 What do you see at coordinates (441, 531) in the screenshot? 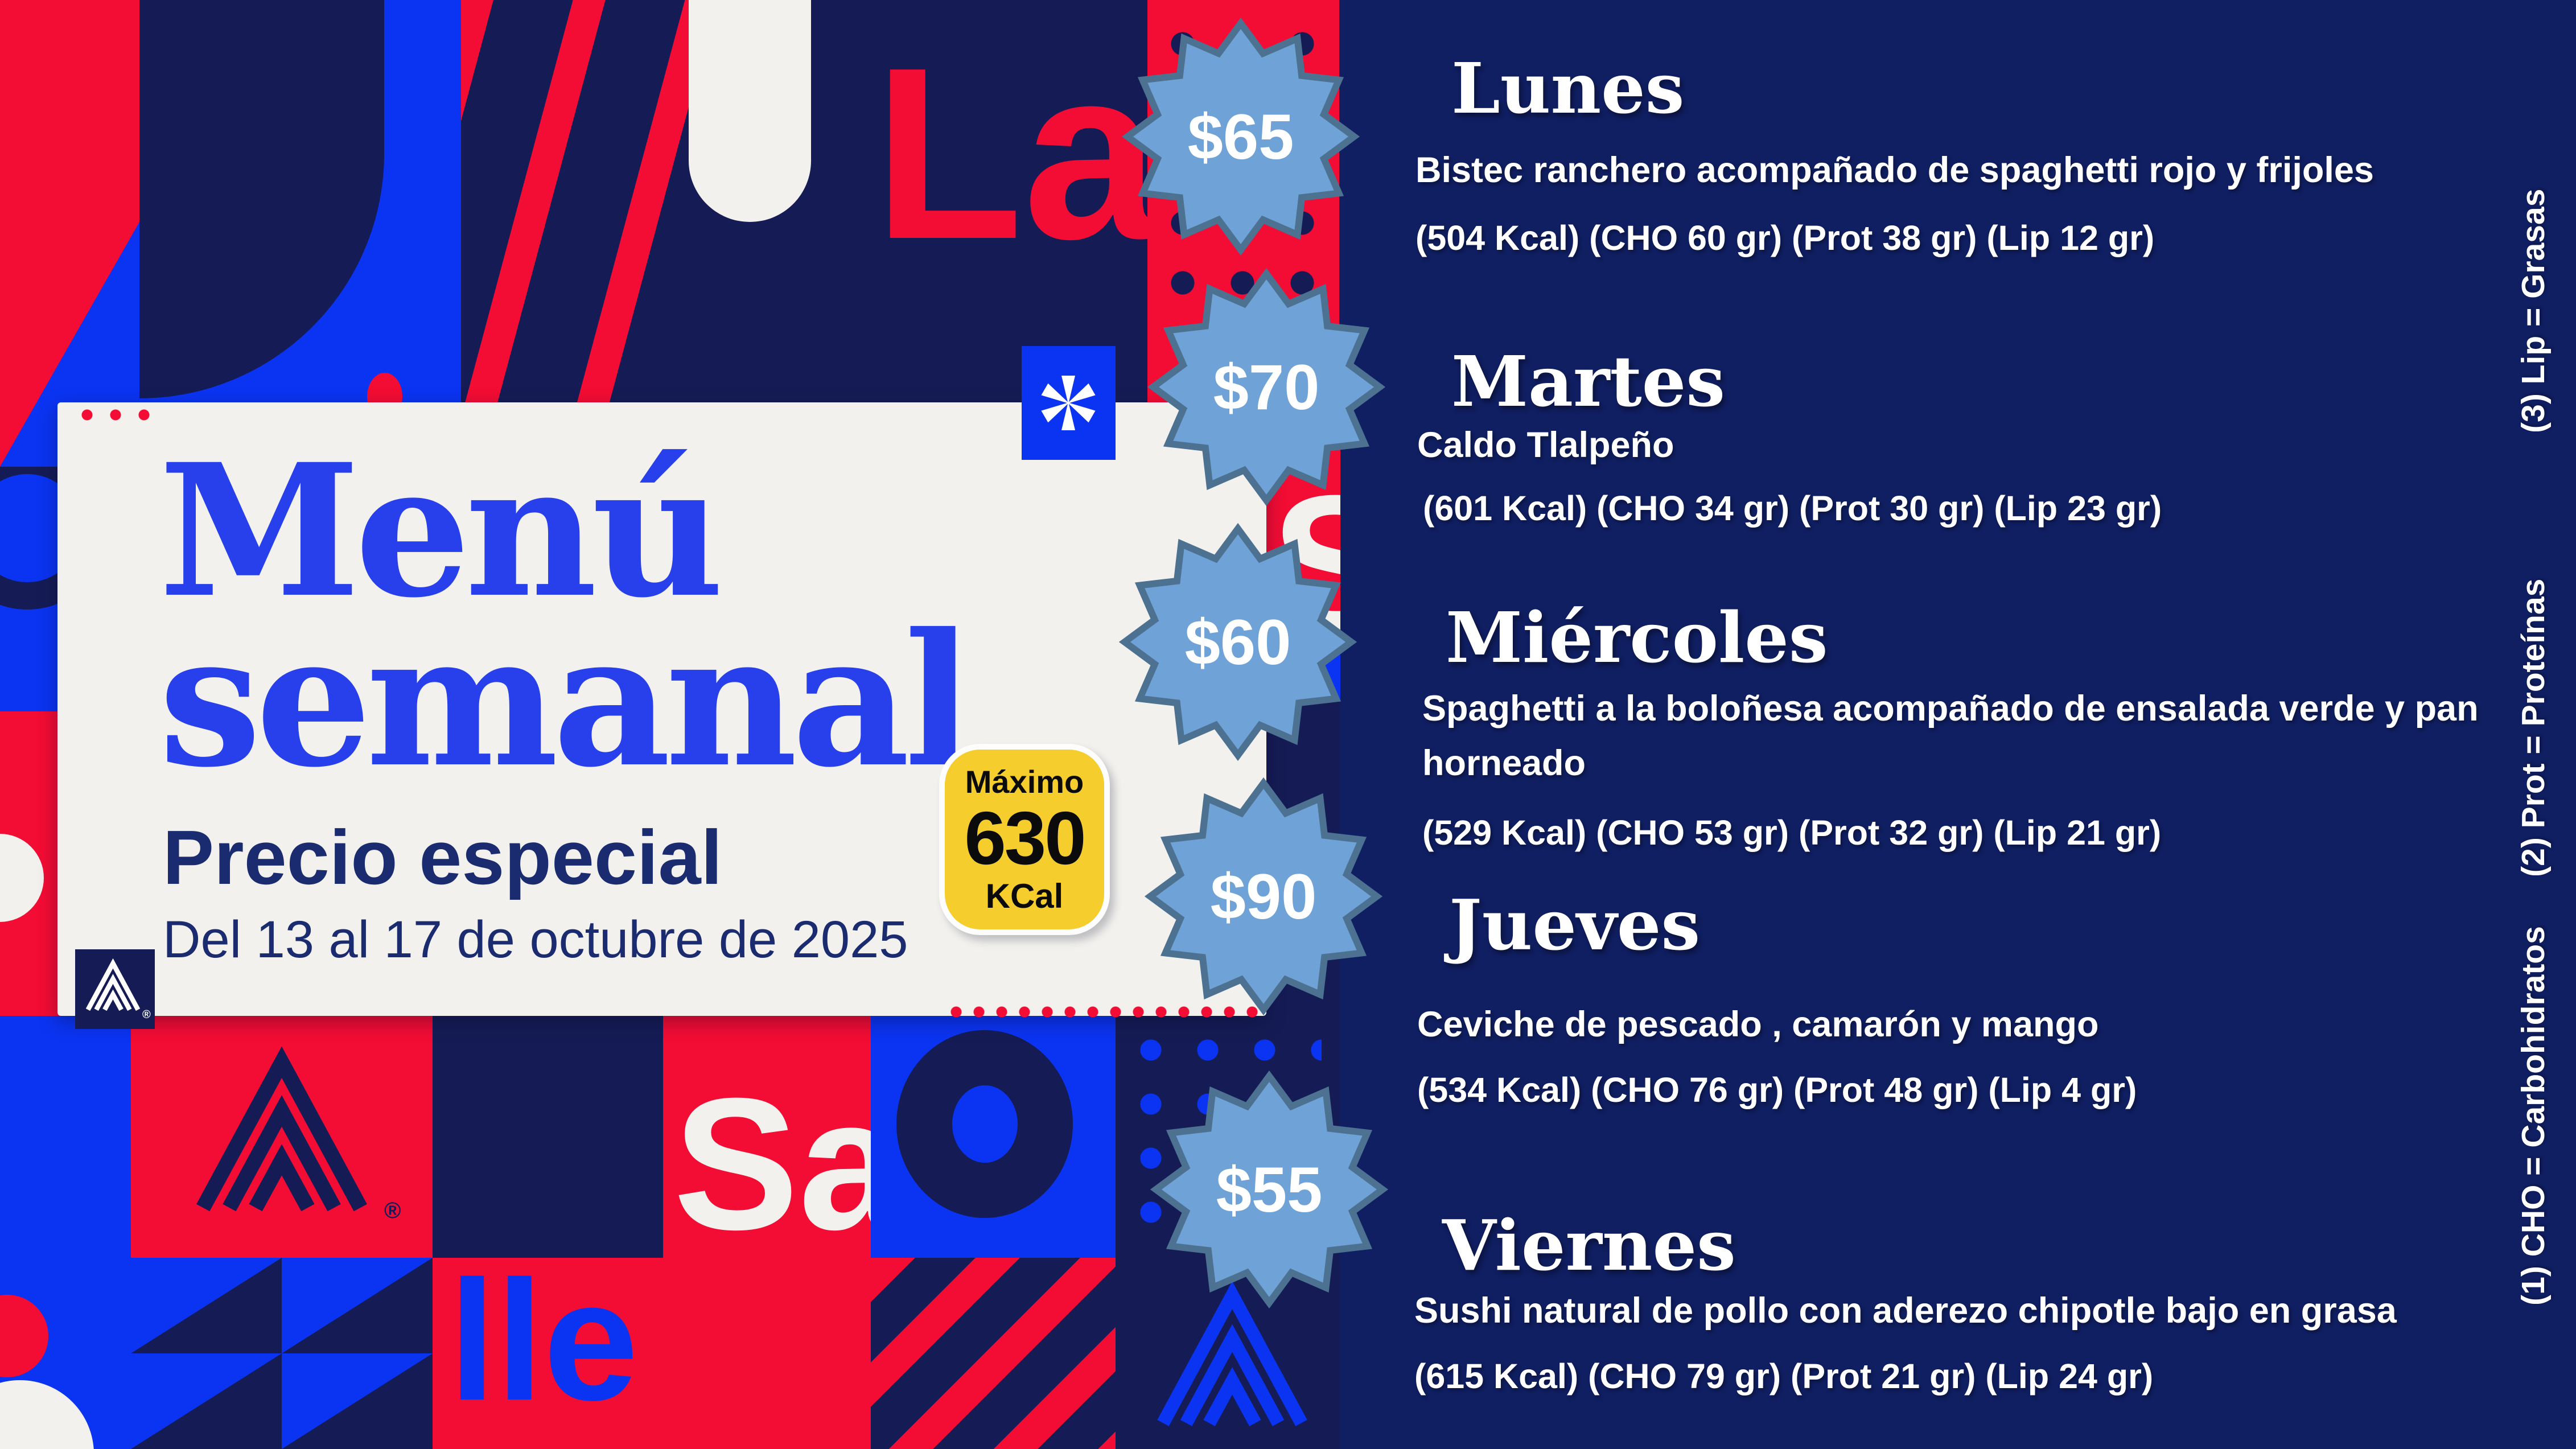
I see `title-line-1: Menú` at bounding box center [441, 531].